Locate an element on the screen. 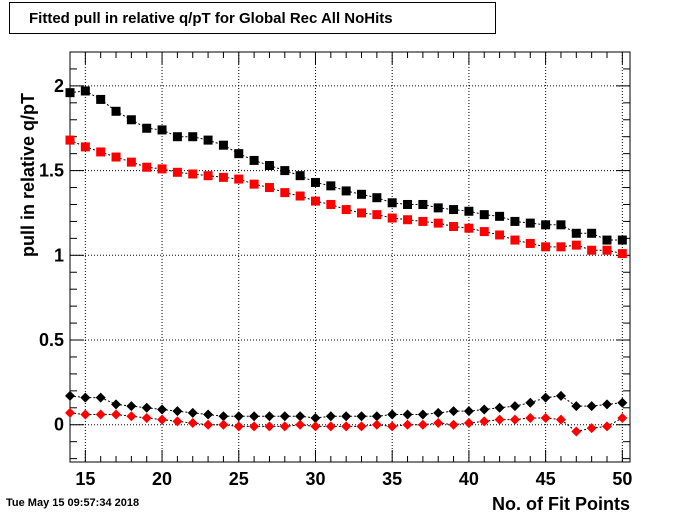  y-tick-label: 2 is located at coordinates (59, 86).